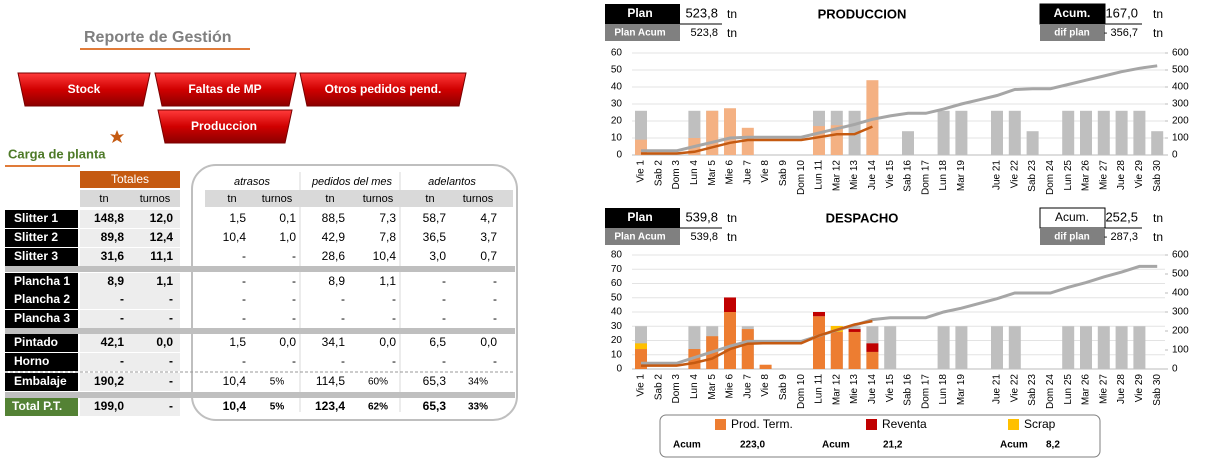 The height and width of the screenshot is (467, 1205). I want to click on plan-label: Plan, so click(639, 13).